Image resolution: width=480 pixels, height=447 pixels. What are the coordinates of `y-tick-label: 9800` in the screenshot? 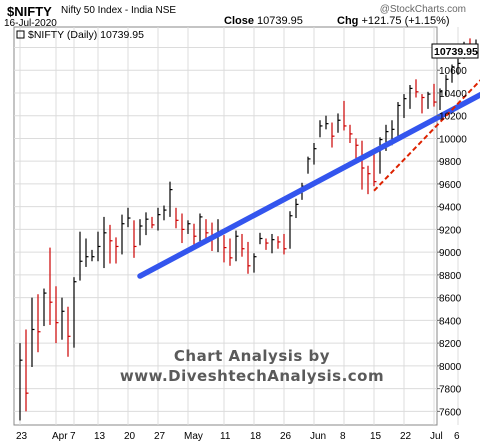 It's located at (450, 162).